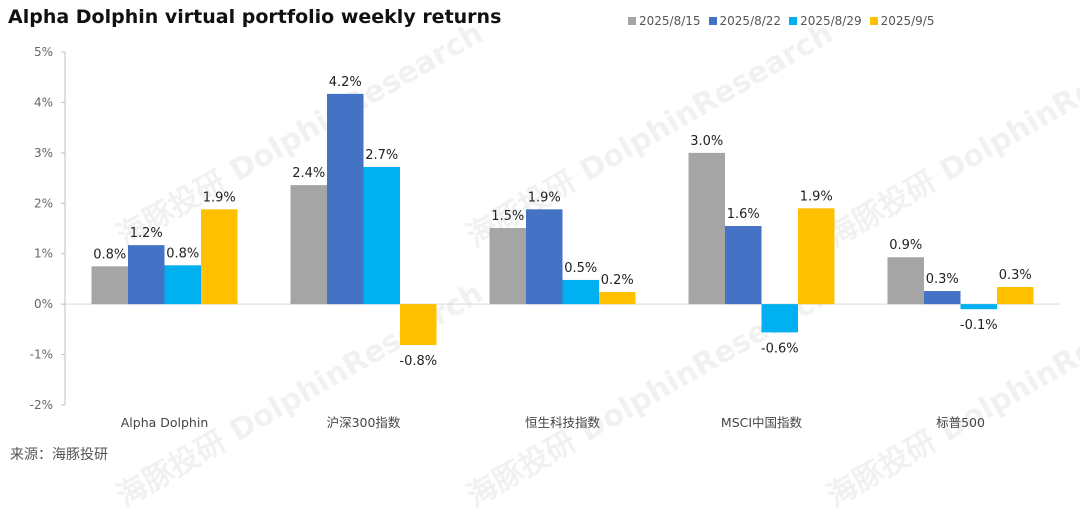 The height and width of the screenshot is (515, 1080). What do you see at coordinates (762, 422) in the screenshot?
I see `x-tick-label: MSCI中国指数` at bounding box center [762, 422].